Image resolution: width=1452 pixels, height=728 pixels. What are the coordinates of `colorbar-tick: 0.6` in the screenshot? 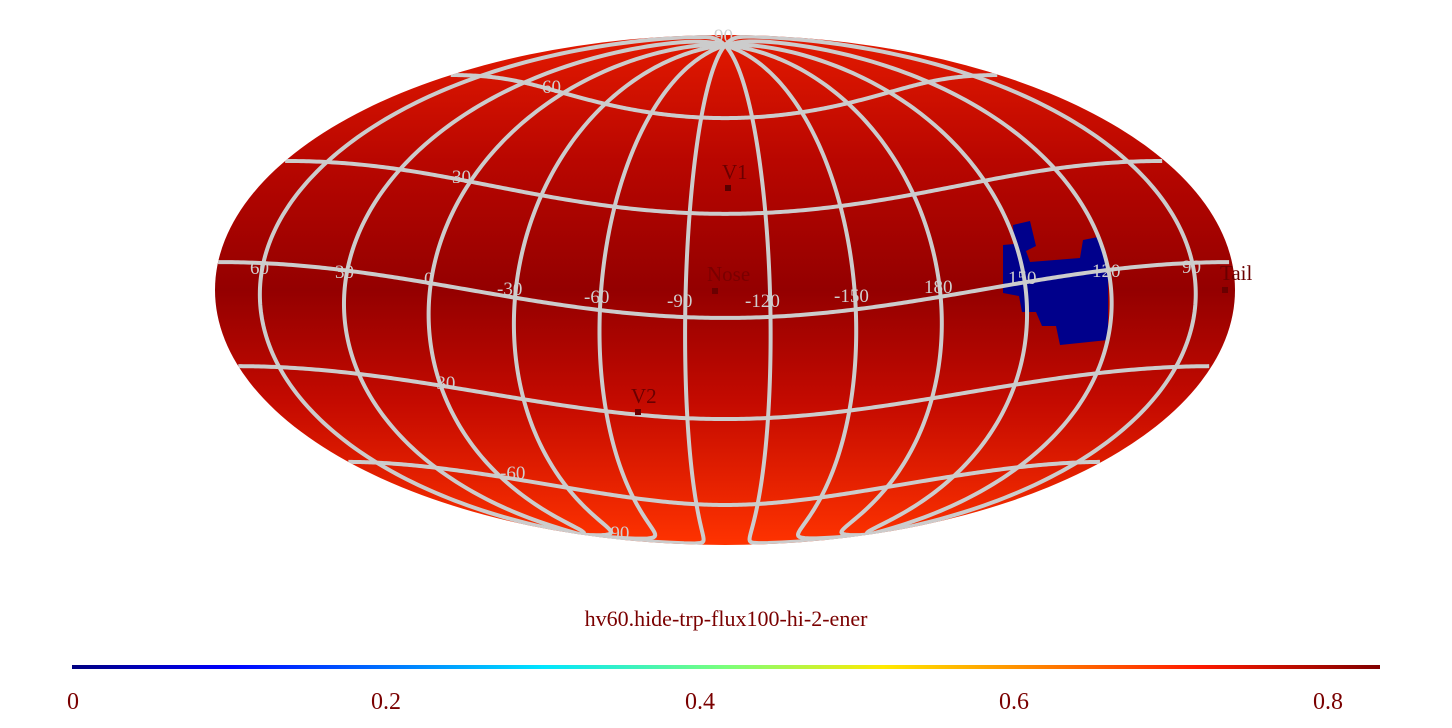 It's located at (1014, 702).